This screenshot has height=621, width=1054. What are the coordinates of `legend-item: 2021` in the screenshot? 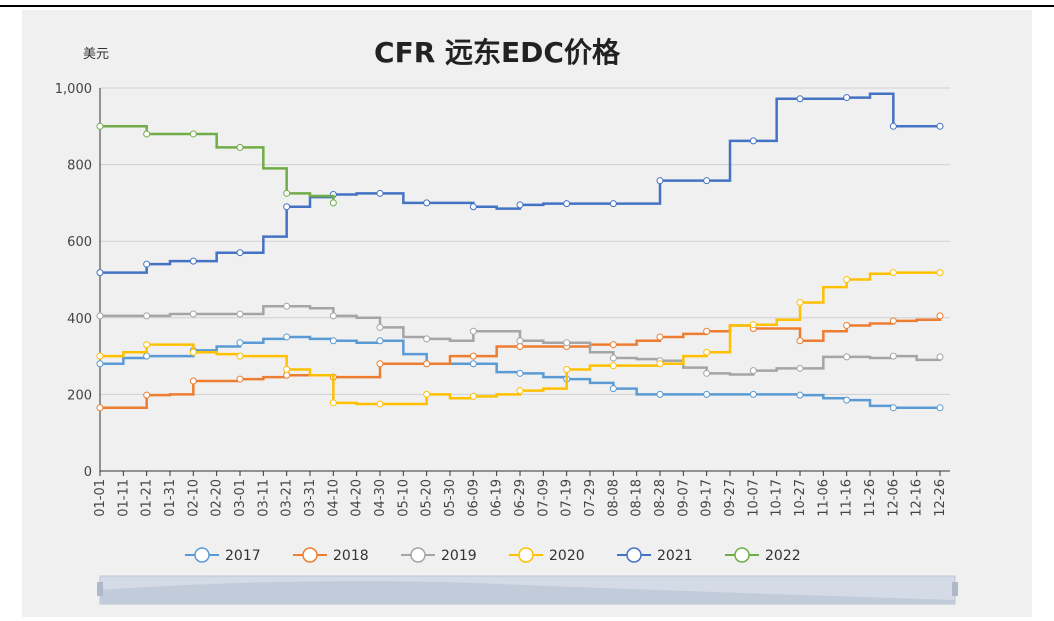 It's located at (655, 555).